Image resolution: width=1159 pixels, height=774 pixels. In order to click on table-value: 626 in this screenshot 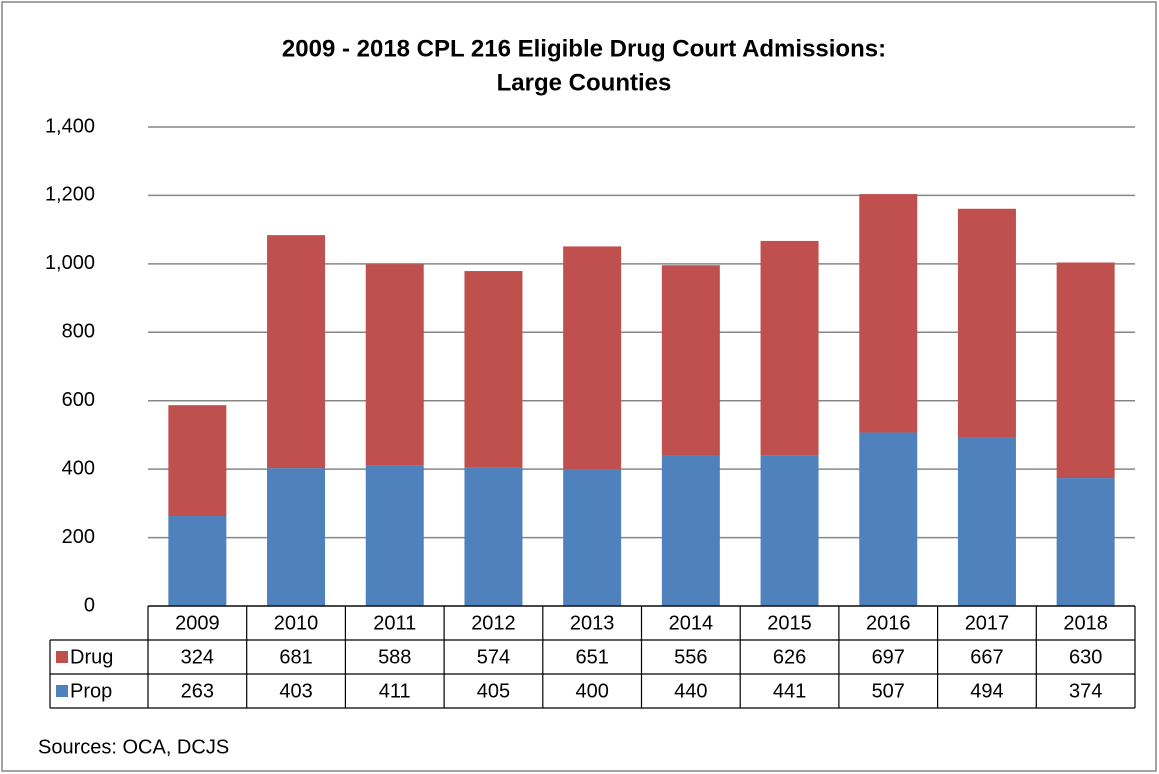, I will do `click(789, 657)`.